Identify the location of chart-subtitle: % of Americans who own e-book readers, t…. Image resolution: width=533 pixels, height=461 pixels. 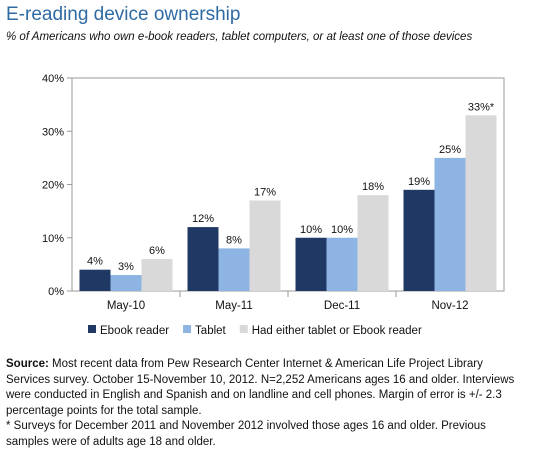
(239, 37).